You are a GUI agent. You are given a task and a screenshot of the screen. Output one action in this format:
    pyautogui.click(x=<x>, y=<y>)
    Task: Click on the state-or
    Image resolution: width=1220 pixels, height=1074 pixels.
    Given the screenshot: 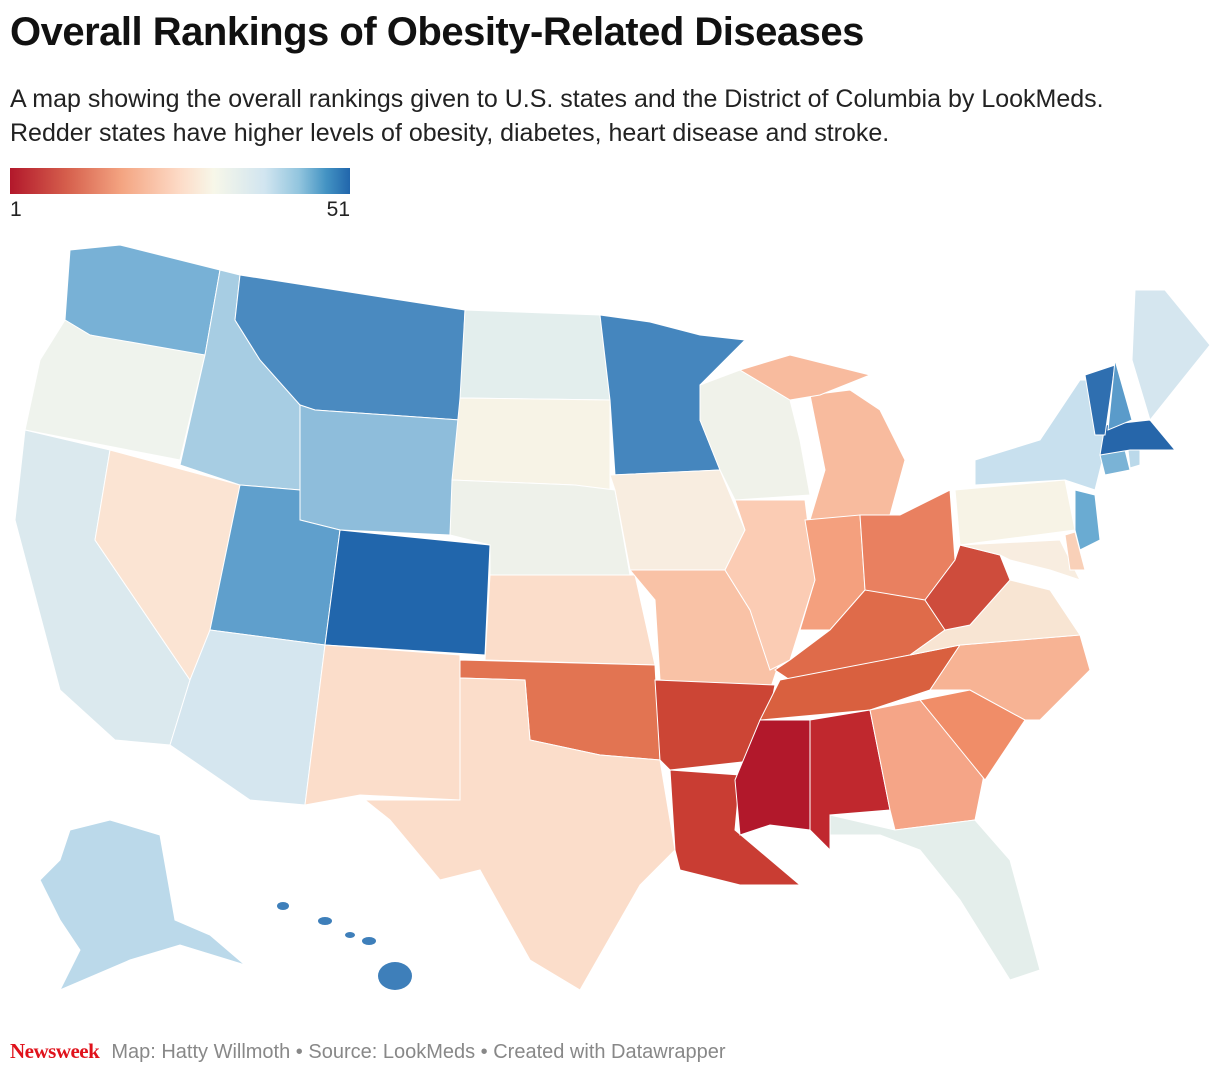 What is the action you would take?
    pyautogui.click(x=115, y=390)
    